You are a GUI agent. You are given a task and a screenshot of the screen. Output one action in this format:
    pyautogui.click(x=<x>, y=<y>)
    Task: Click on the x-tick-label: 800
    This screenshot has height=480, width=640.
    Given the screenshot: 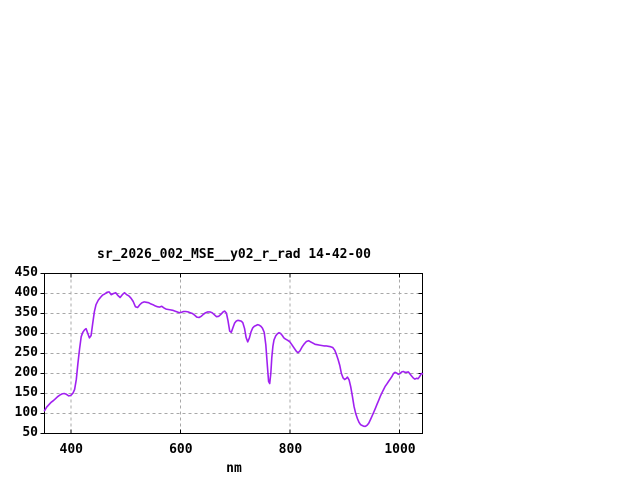 What is the action you would take?
    pyautogui.click(x=290, y=449)
    